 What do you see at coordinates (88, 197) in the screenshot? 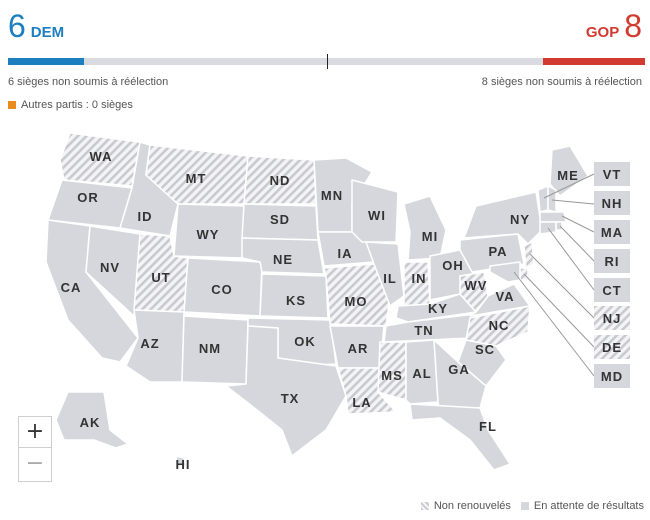
I see `label-OR: OR` at bounding box center [88, 197].